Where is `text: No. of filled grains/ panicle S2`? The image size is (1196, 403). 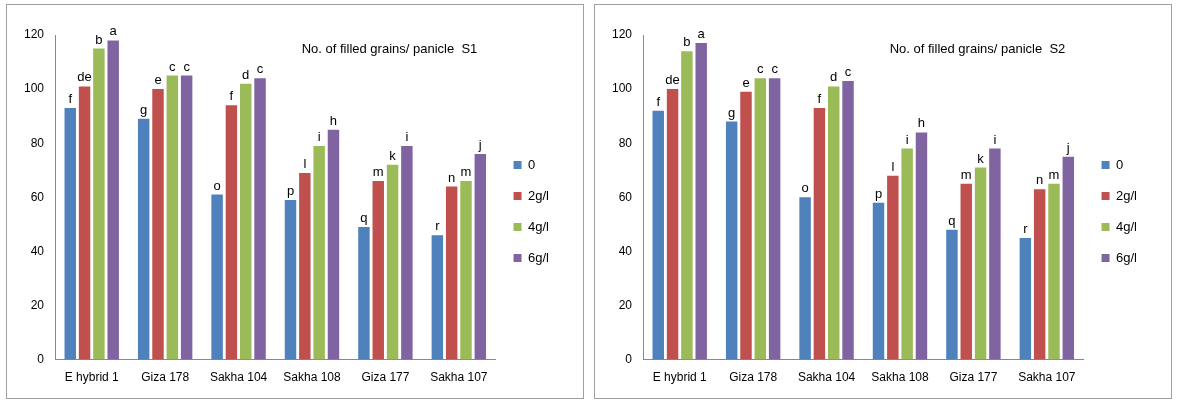 text: No. of filled grains/ panicle S2 is located at coordinates (977, 48).